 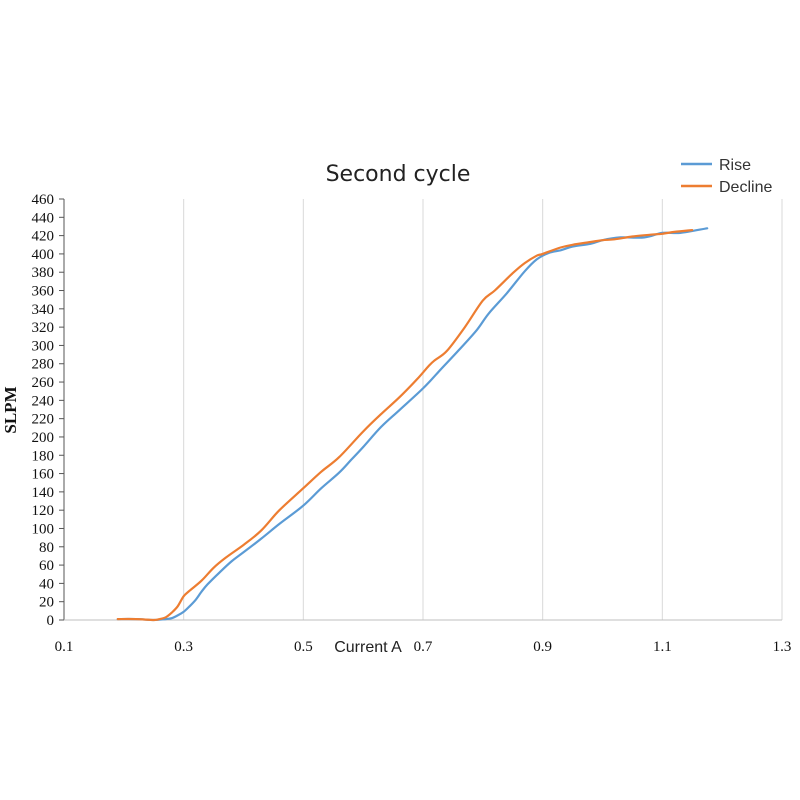 What do you see at coordinates (43, 346) in the screenshot?
I see `y-tick-label: 300` at bounding box center [43, 346].